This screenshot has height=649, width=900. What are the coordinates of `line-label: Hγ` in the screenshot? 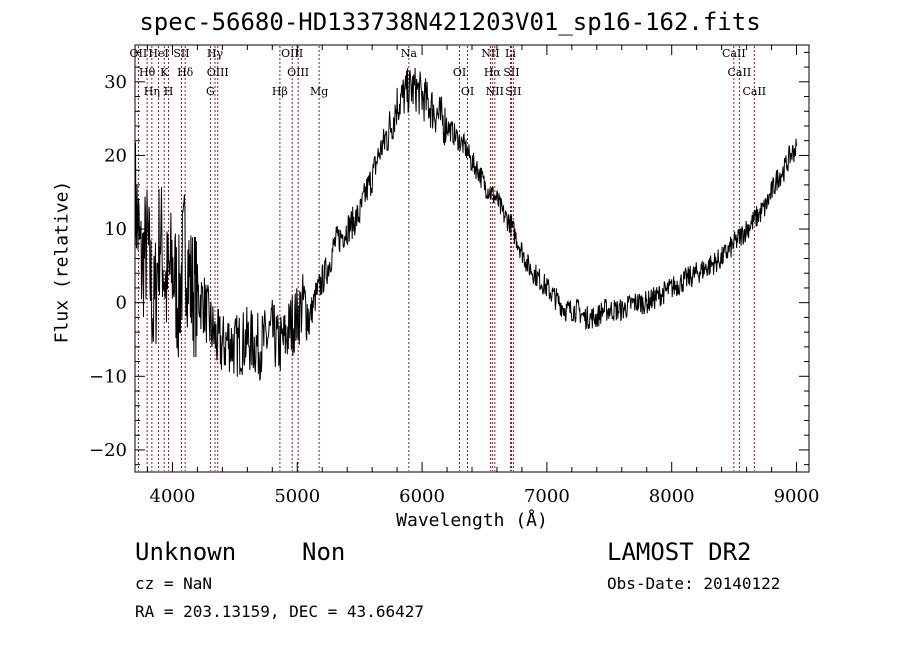 It's located at (215, 53).